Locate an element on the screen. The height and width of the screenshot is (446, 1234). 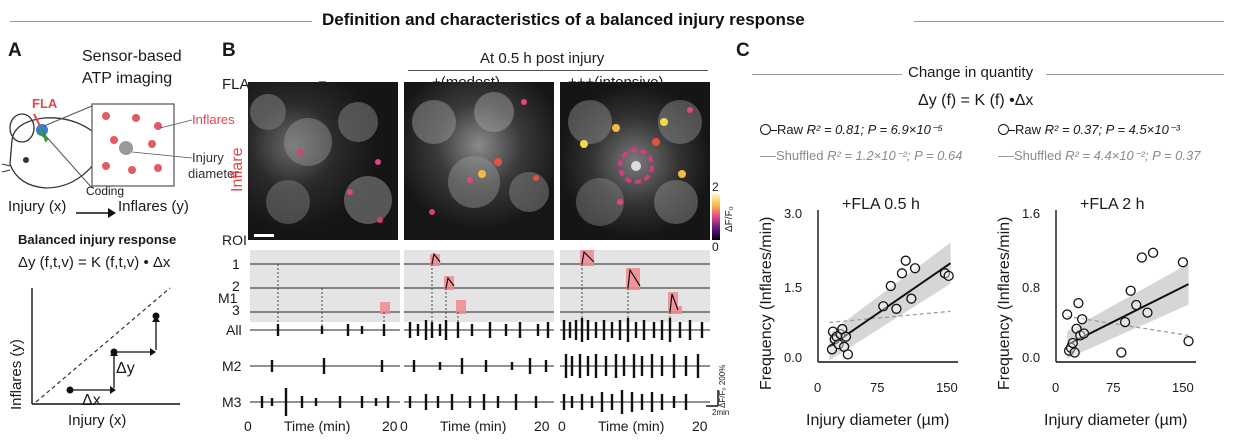
injury-site-icon is located at coordinates (126, 148).